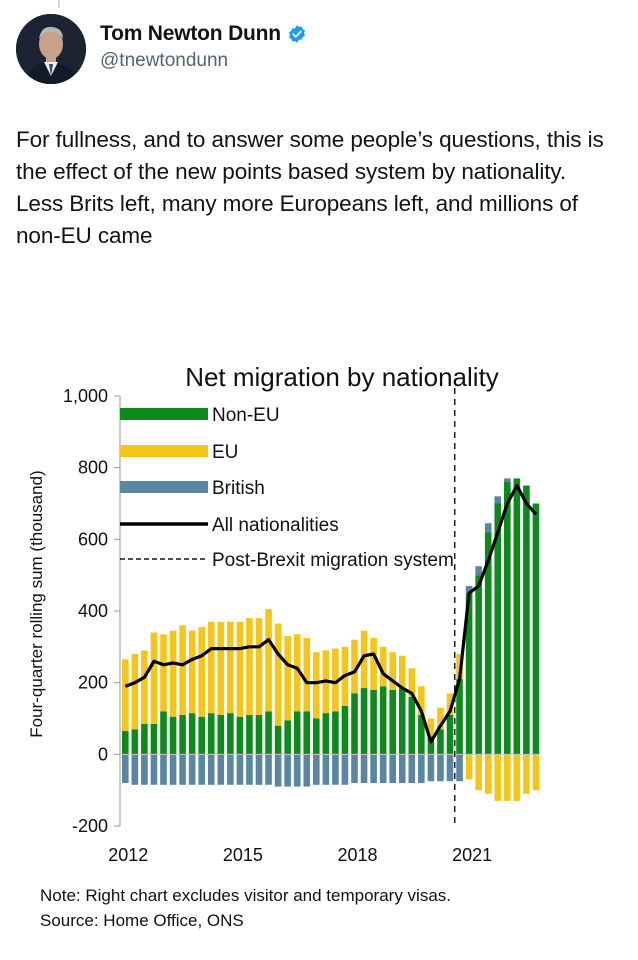 This screenshot has width=638, height=960. Describe the element at coordinates (316, 49) in the screenshot. I see `tweet-header: Tom Newton Dunn @tnewtondunn` at that location.